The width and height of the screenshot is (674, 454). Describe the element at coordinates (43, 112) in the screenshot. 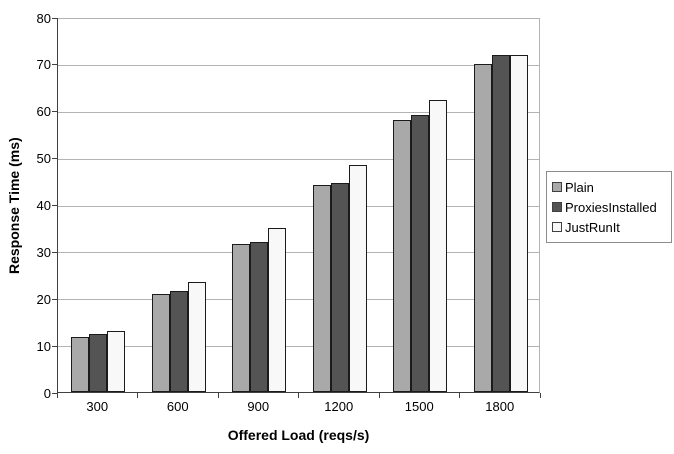

I see `y-tick-label-60: 60` at that location.